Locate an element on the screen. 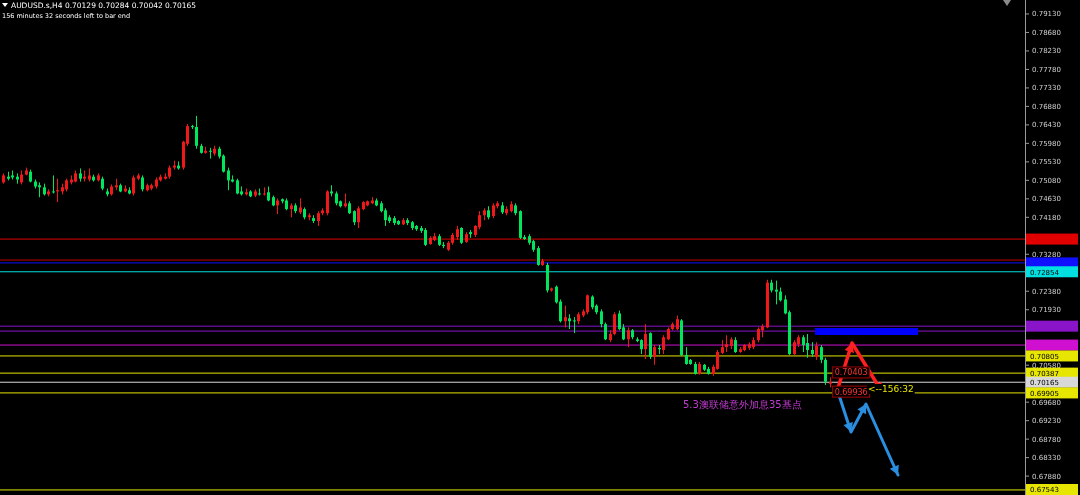  annotation: 5.3澳联储意外加息35基点 is located at coordinates (742, 404).